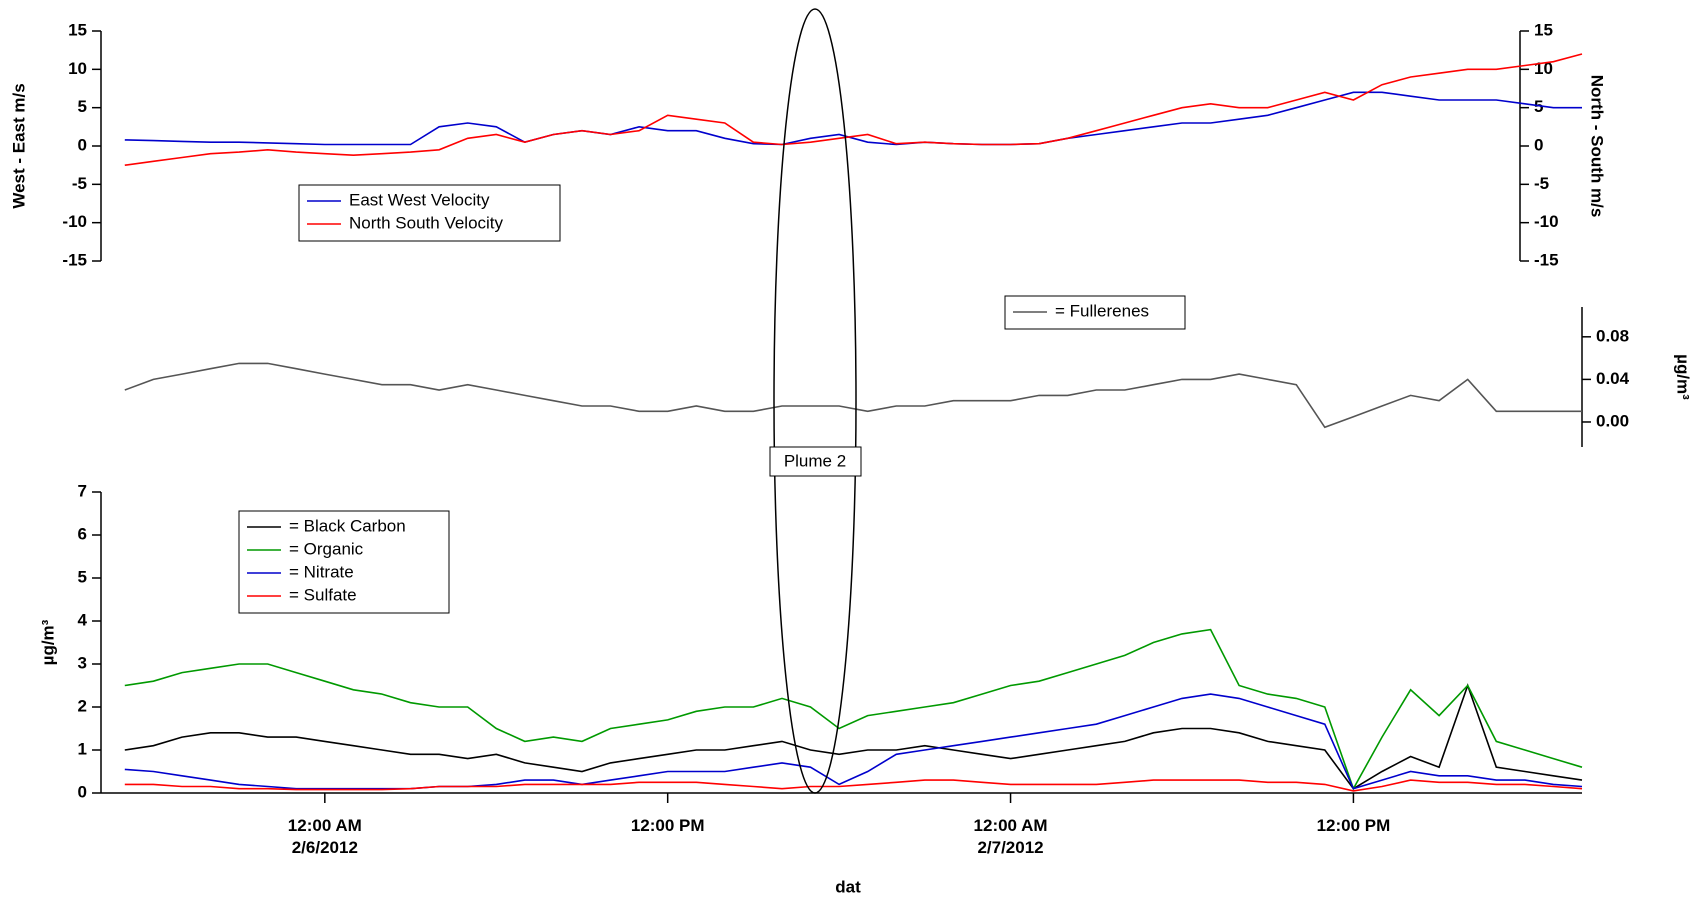 This screenshot has height=901, width=1704. What do you see at coordinates (18, 145) in the screenshot?
I see `y-axis-label: West - East m/s` at bounding box center [18, 145].